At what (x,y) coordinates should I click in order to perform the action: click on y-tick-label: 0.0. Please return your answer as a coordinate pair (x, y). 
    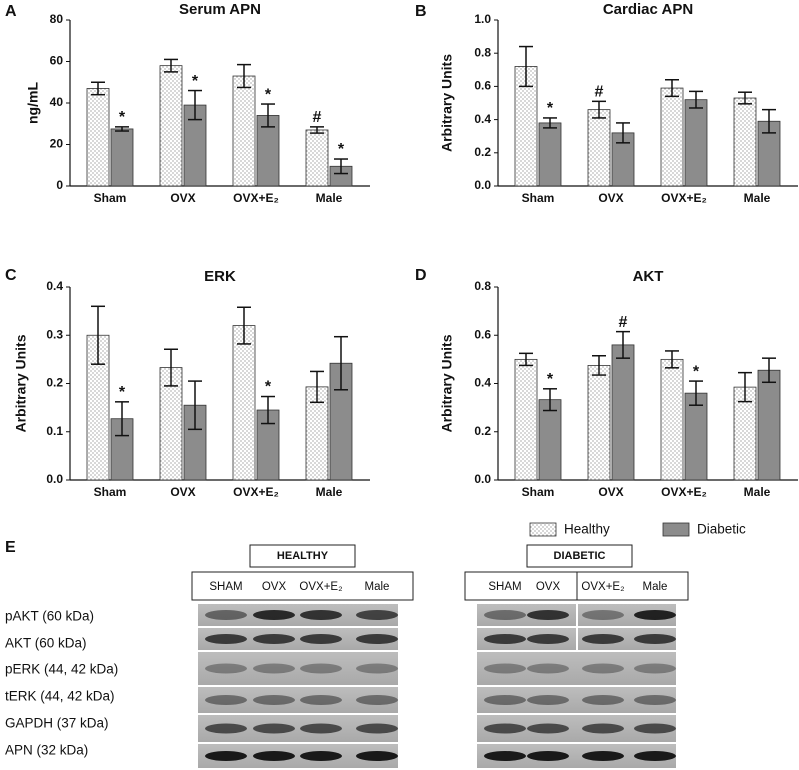
    Looking at the image, I should click on (482, 479).